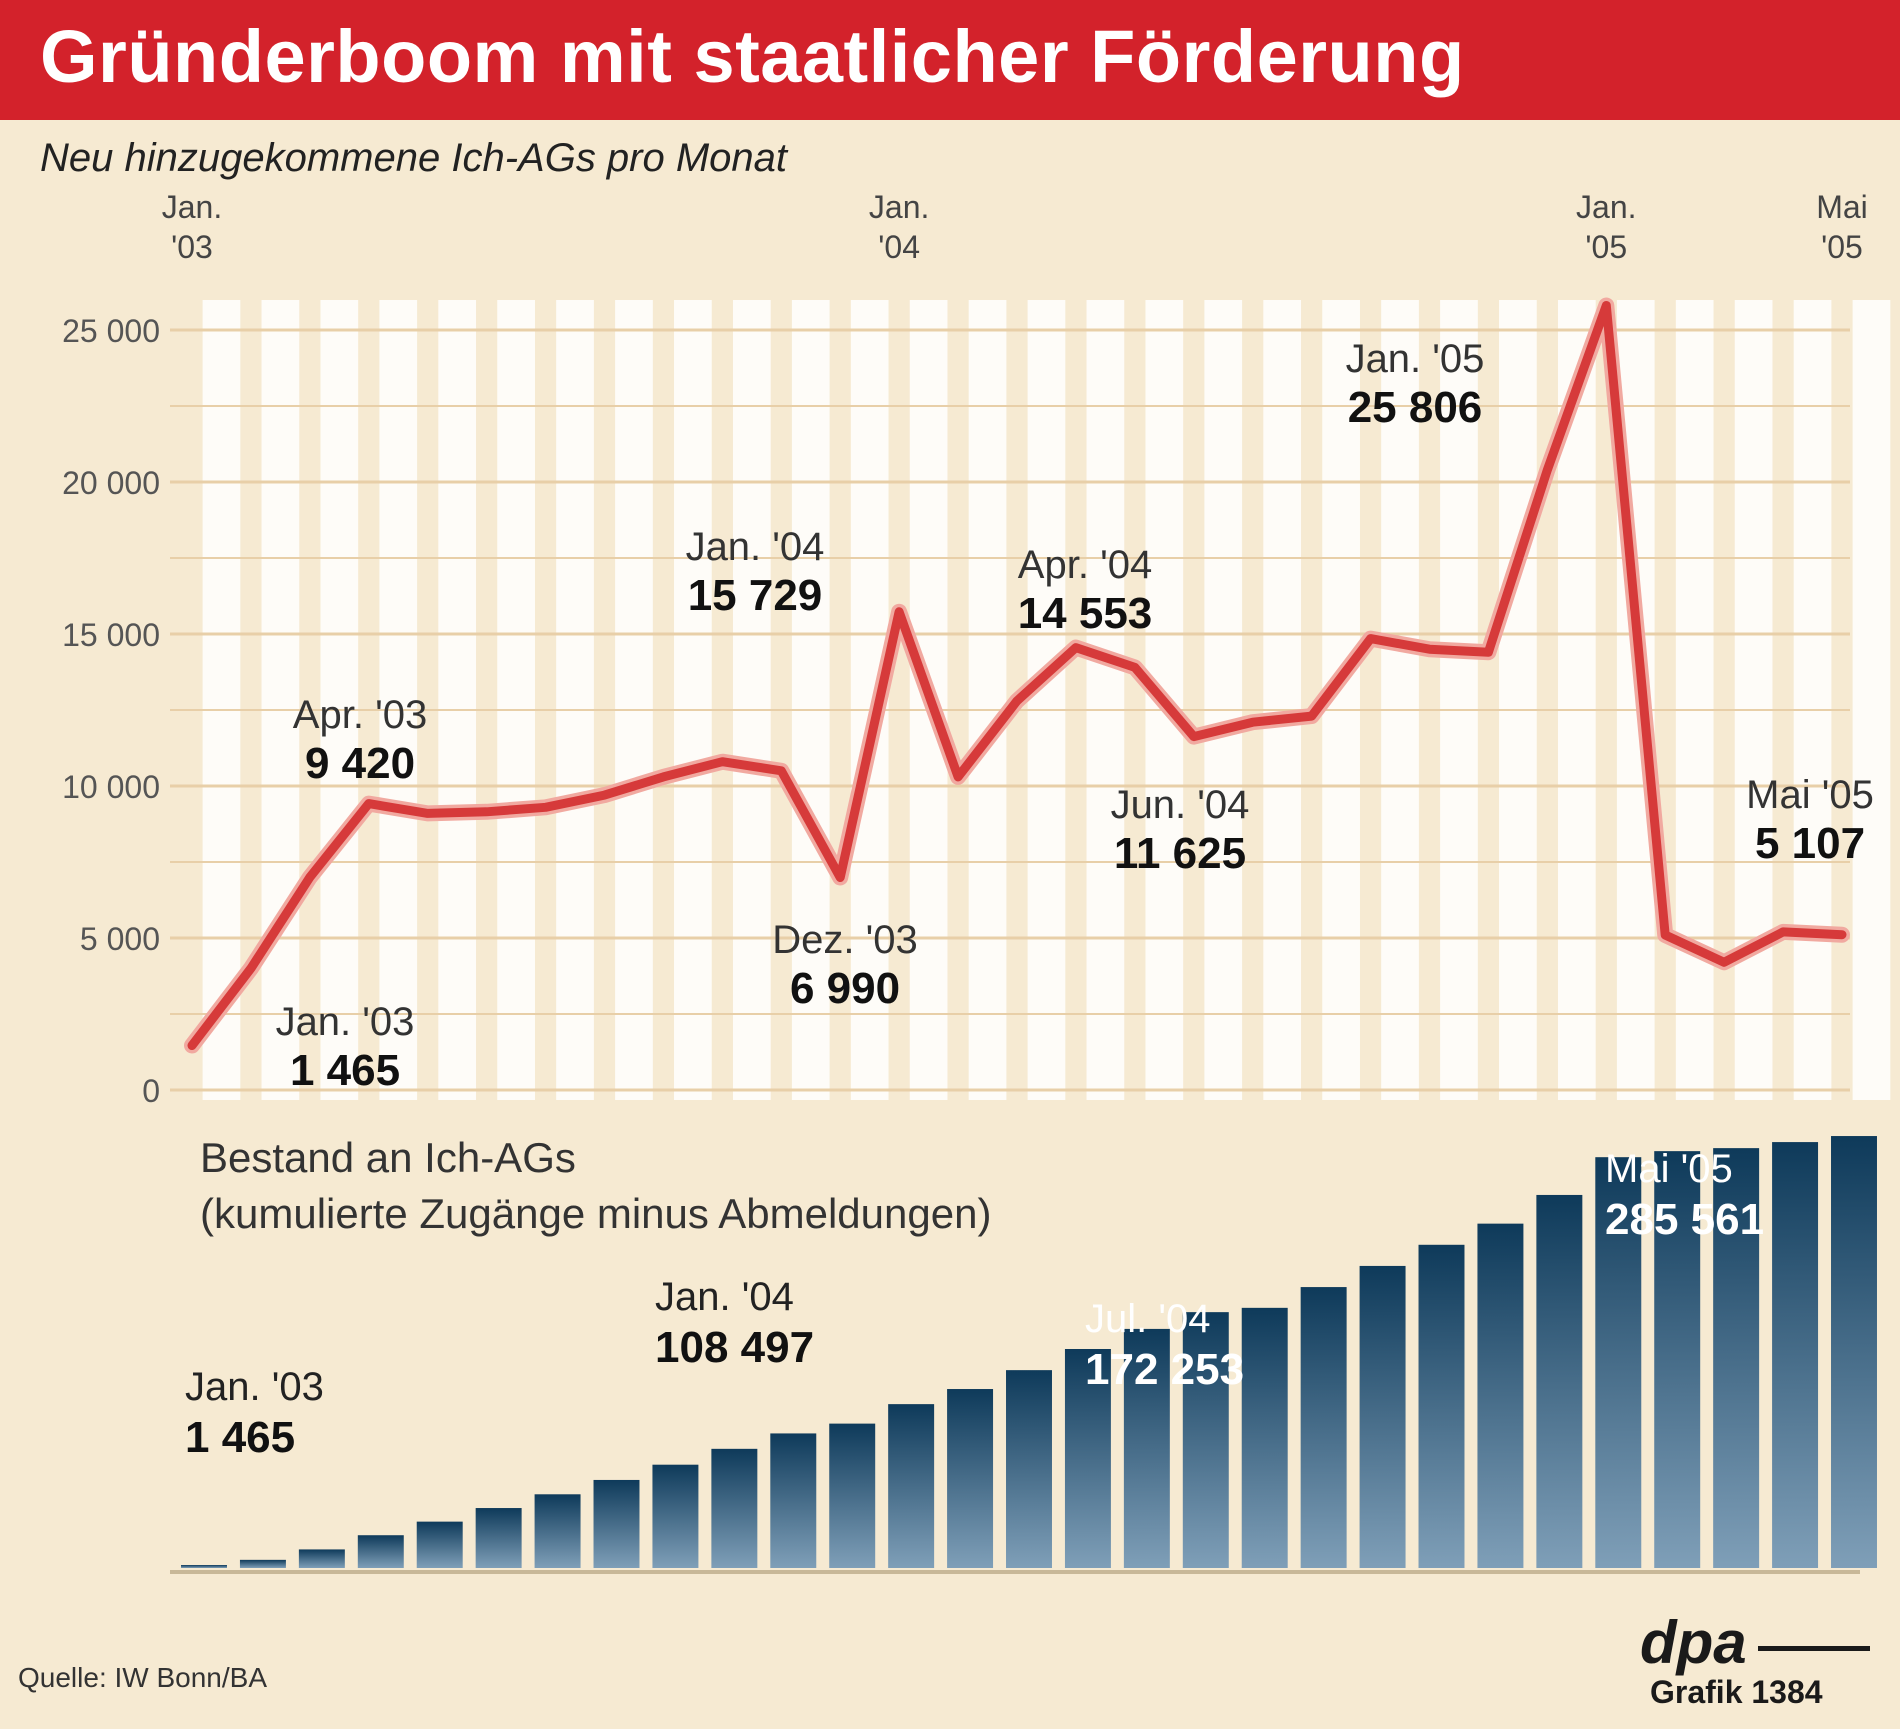 This screenshot has height=1729, width=1900. I want to click on dpa-logo-line, so click(1814, 1648).